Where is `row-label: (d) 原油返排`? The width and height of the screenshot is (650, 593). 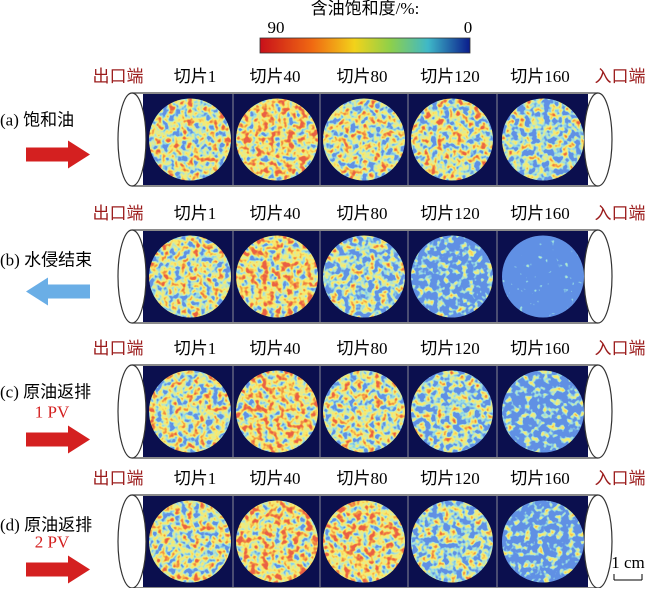
row-label: (d) 原油返排 is located at coordinates (46, 524).